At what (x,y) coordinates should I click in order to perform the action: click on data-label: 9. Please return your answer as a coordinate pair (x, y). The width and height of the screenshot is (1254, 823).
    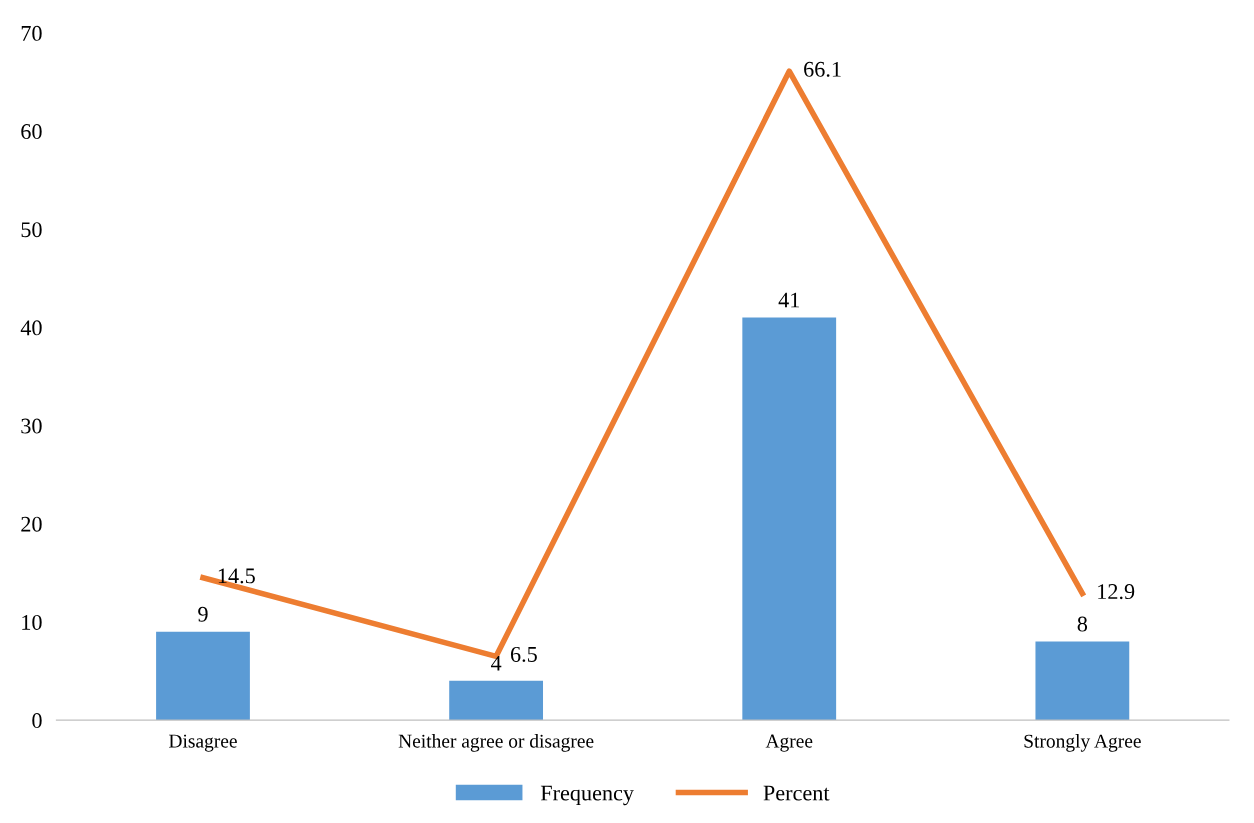
    Looking at the image, I should click on (203, 614).